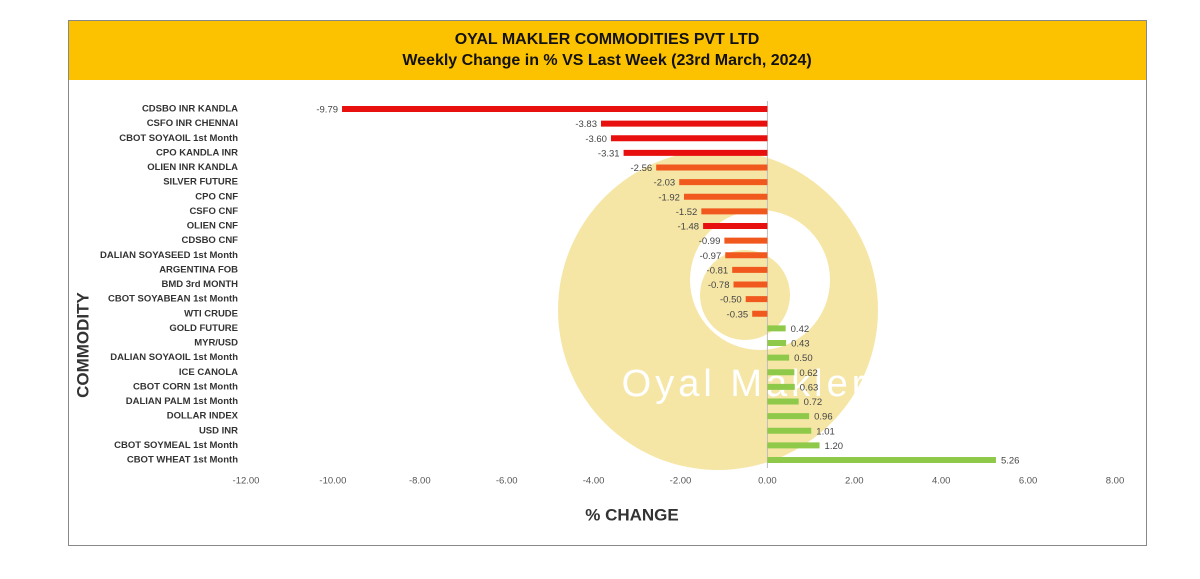 This screenshot has height=579, width=1200. What do you see at coordinates (594, 481) in the screenshot?
I see `x-tick-label: -4.00` at bounding box center [594, 481].